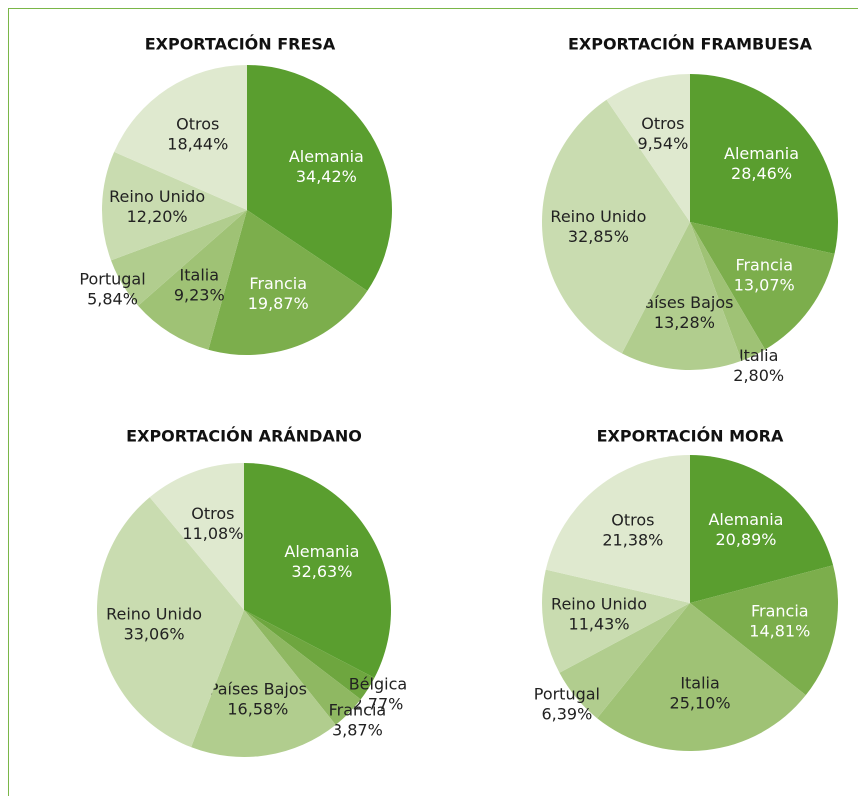 The image size is (858, 796). I want to click on slice-value-label: 11,08%, so click(212, 533).